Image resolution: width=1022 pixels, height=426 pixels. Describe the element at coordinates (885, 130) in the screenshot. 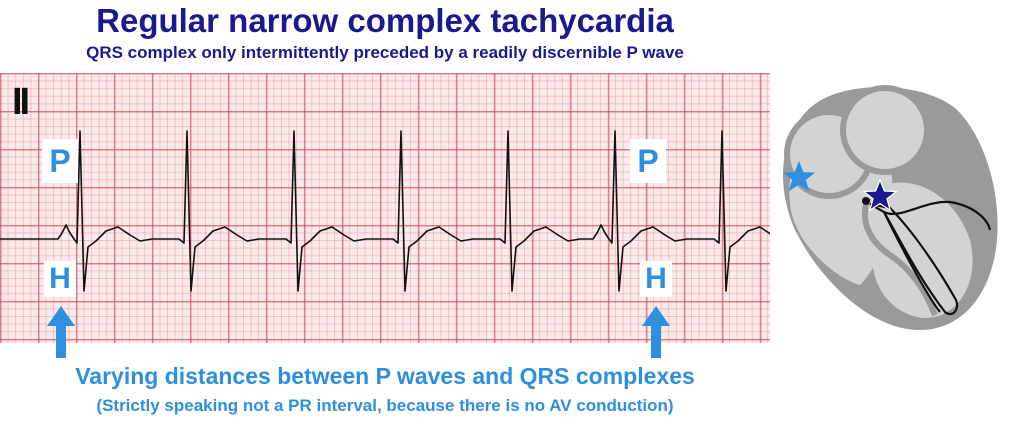

I see `left-atrium` at that location.